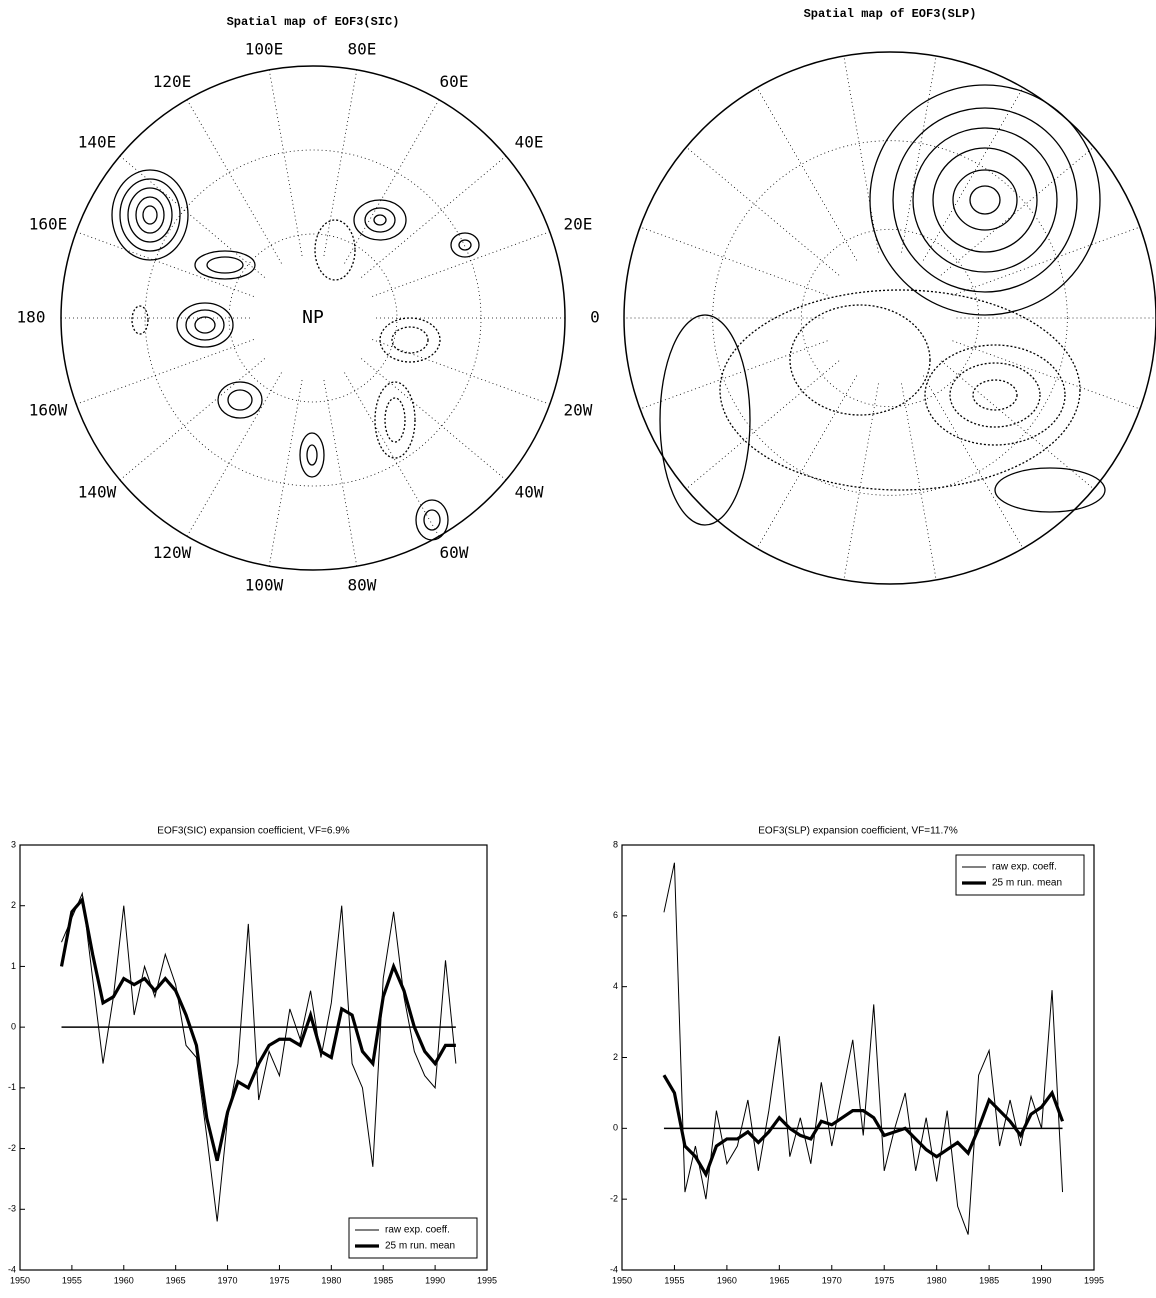  What do you see at coordinates (48, 410) in the screenshot?
I see `longitude-label: 160W` at bounding box center [48, 410].